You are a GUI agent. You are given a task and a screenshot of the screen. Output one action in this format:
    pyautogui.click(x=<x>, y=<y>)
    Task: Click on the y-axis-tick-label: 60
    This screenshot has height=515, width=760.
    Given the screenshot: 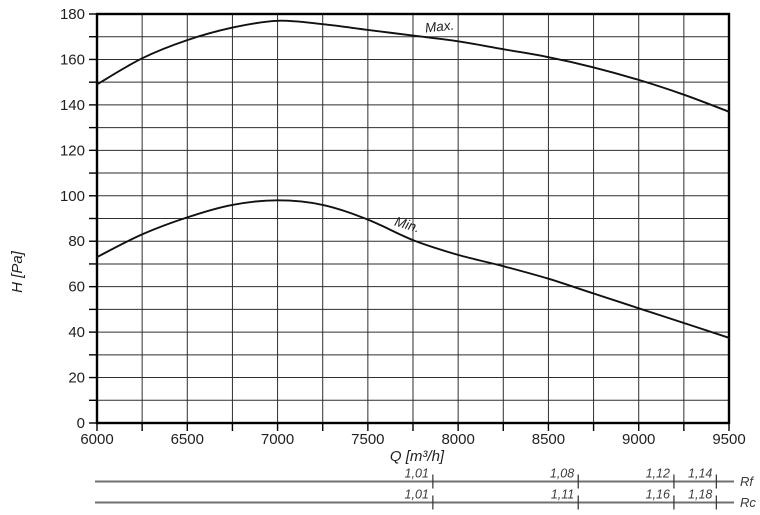 What is the action you would take?
    pyautogui.click(x=76, y=287)
    